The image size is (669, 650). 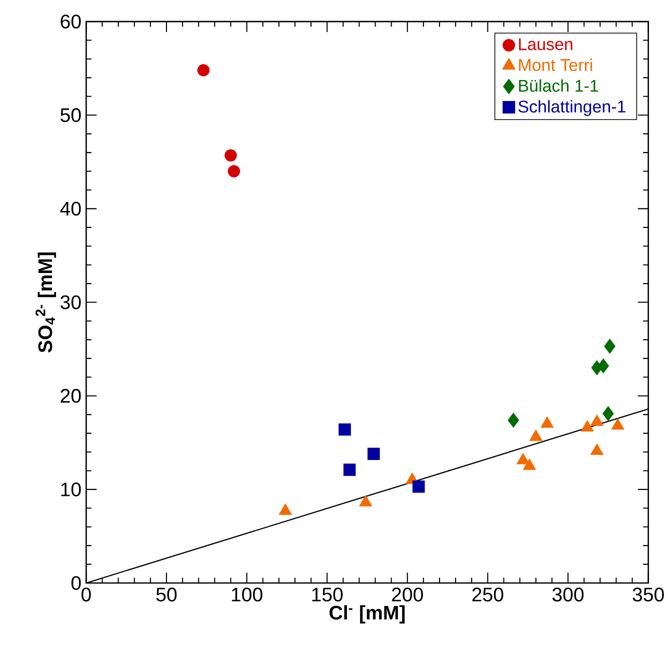 I want to click on y-tick-label: 50, so click(x=70, y=115).